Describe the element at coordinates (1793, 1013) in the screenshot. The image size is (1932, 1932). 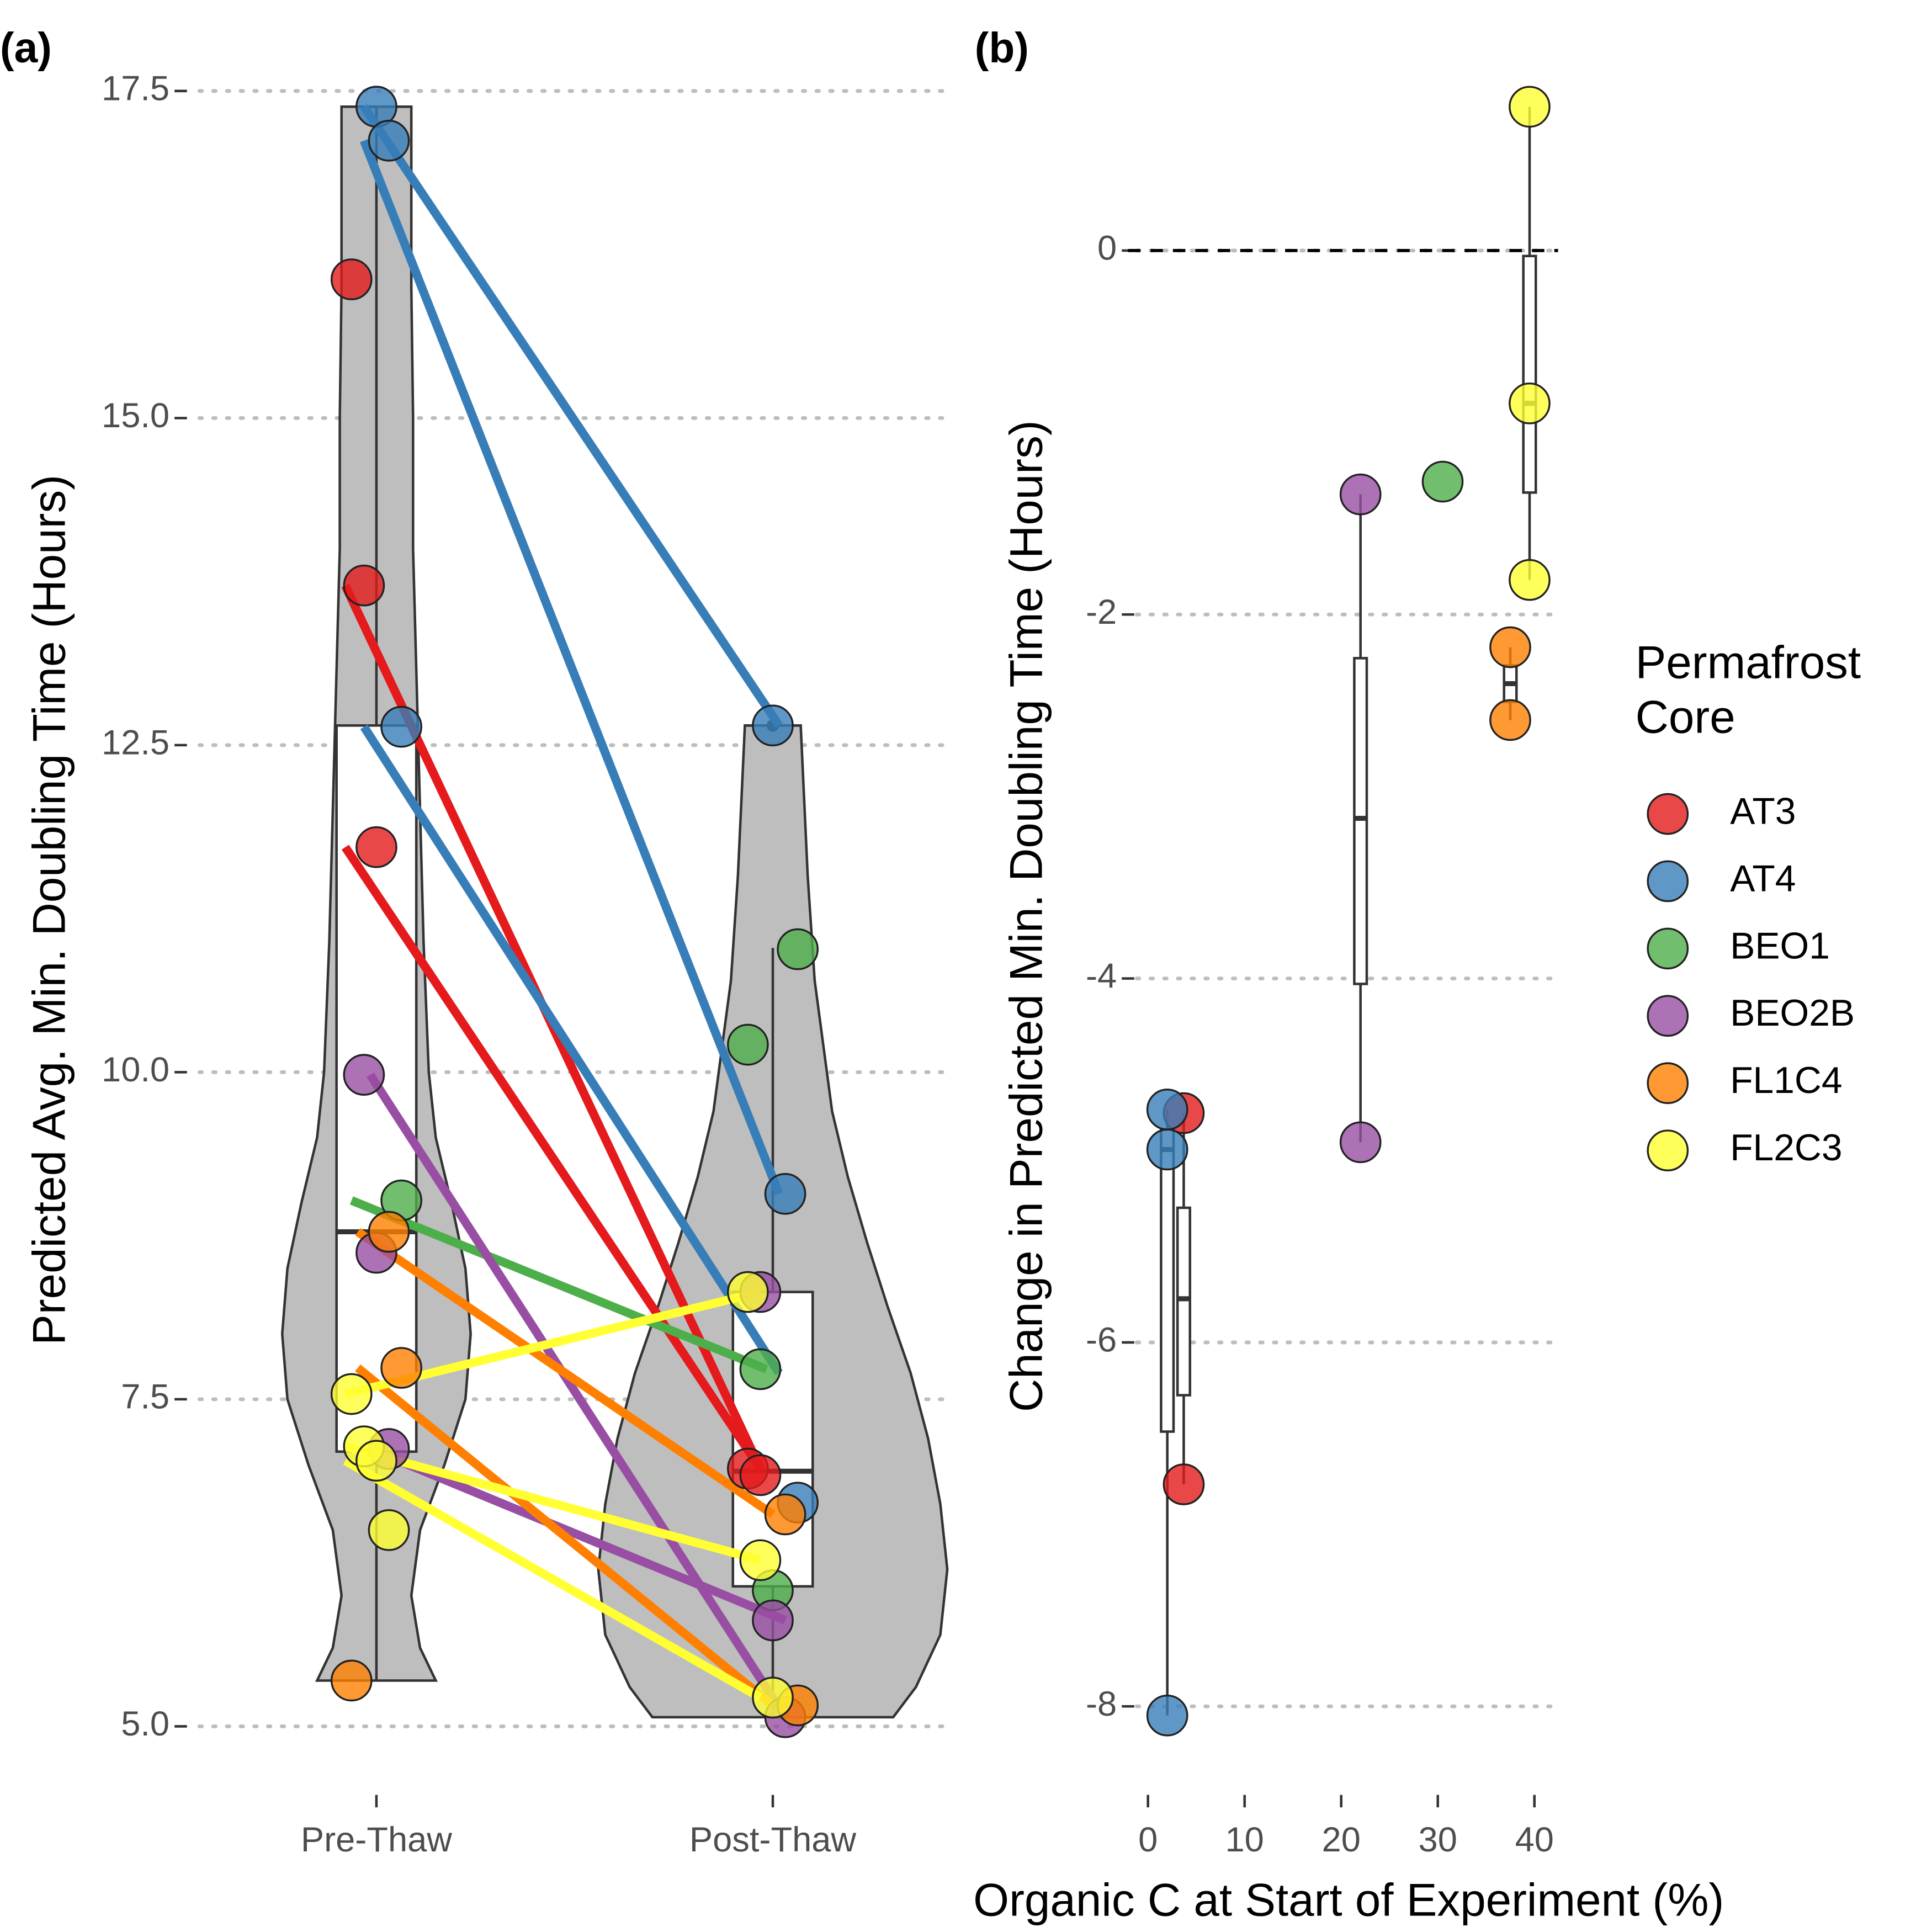
I see `legend-label: BEO2B` at that location.